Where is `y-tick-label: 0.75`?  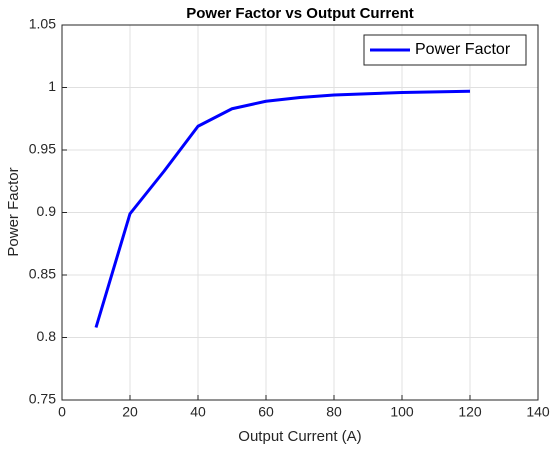
y-tick-label: 0.75 is located at coordinates (42, 399).